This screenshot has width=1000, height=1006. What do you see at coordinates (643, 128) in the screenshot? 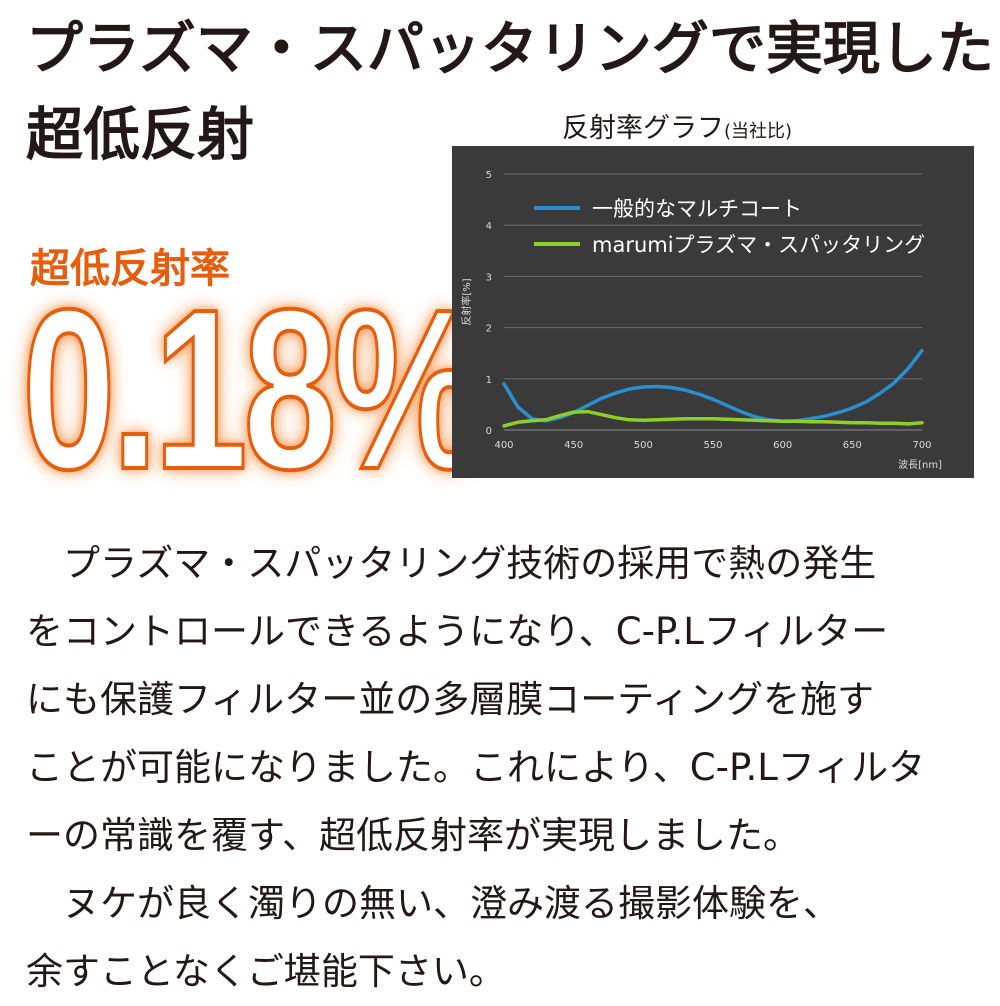
I see `chart-title-main: 反射率グラフ` at bounding box center [643, 128].